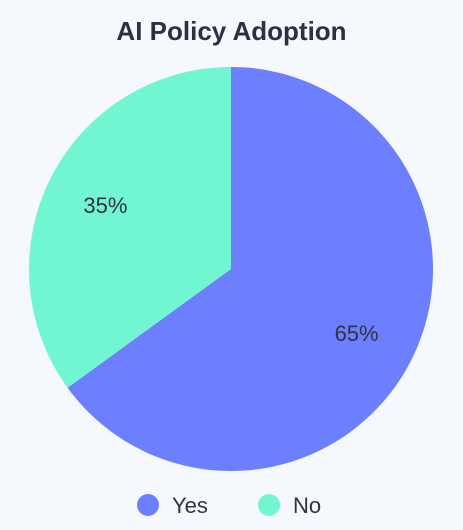  Describe the element at coordinates (190, 505) in the screenshot. I see `legend-label-yes: Yes` at that location.